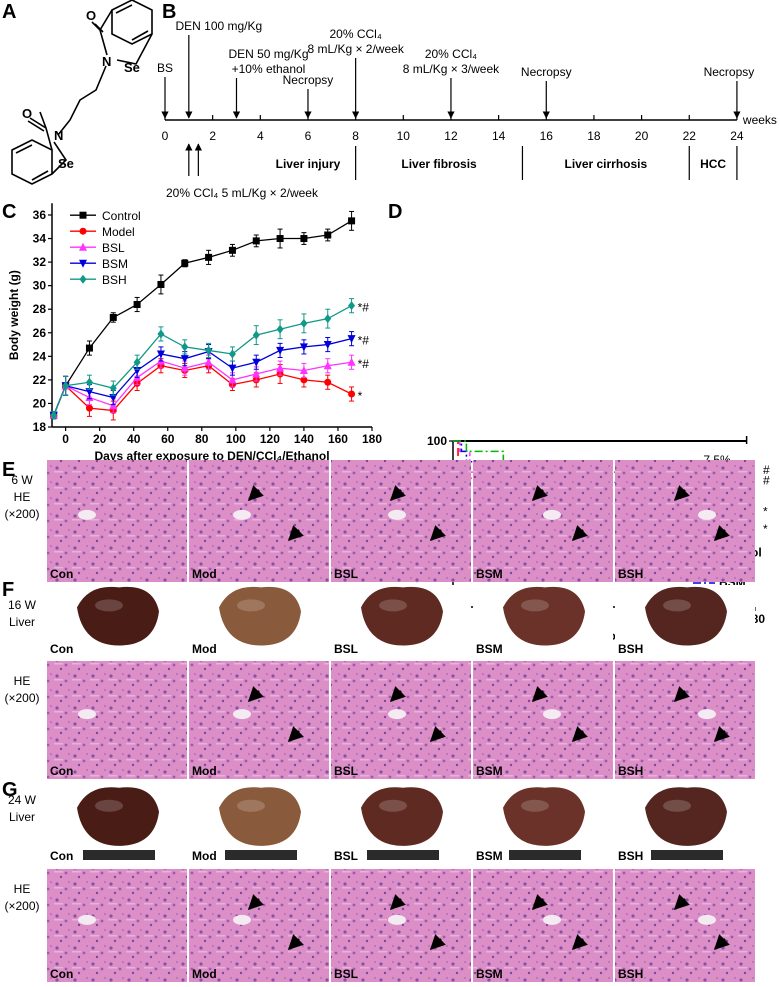 Image resolution: width=780 pixels, height=987 pixels. Describe the element at coordinates (14, 315) in the screenshot. I see `y-axis-label: Body weight (g)` at that location.